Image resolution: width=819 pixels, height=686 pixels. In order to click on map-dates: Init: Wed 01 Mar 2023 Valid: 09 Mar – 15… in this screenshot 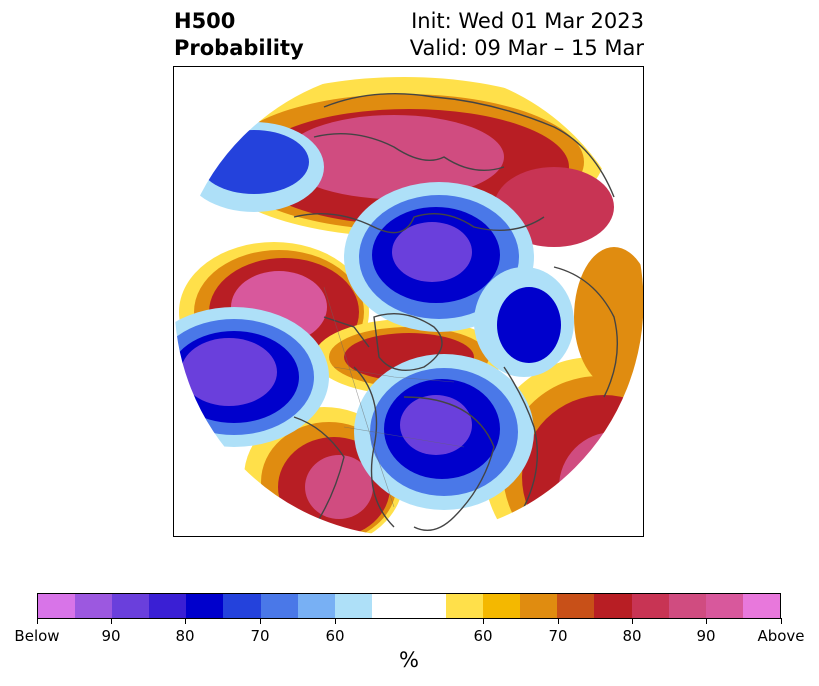, I will do `click(527, 35)`.